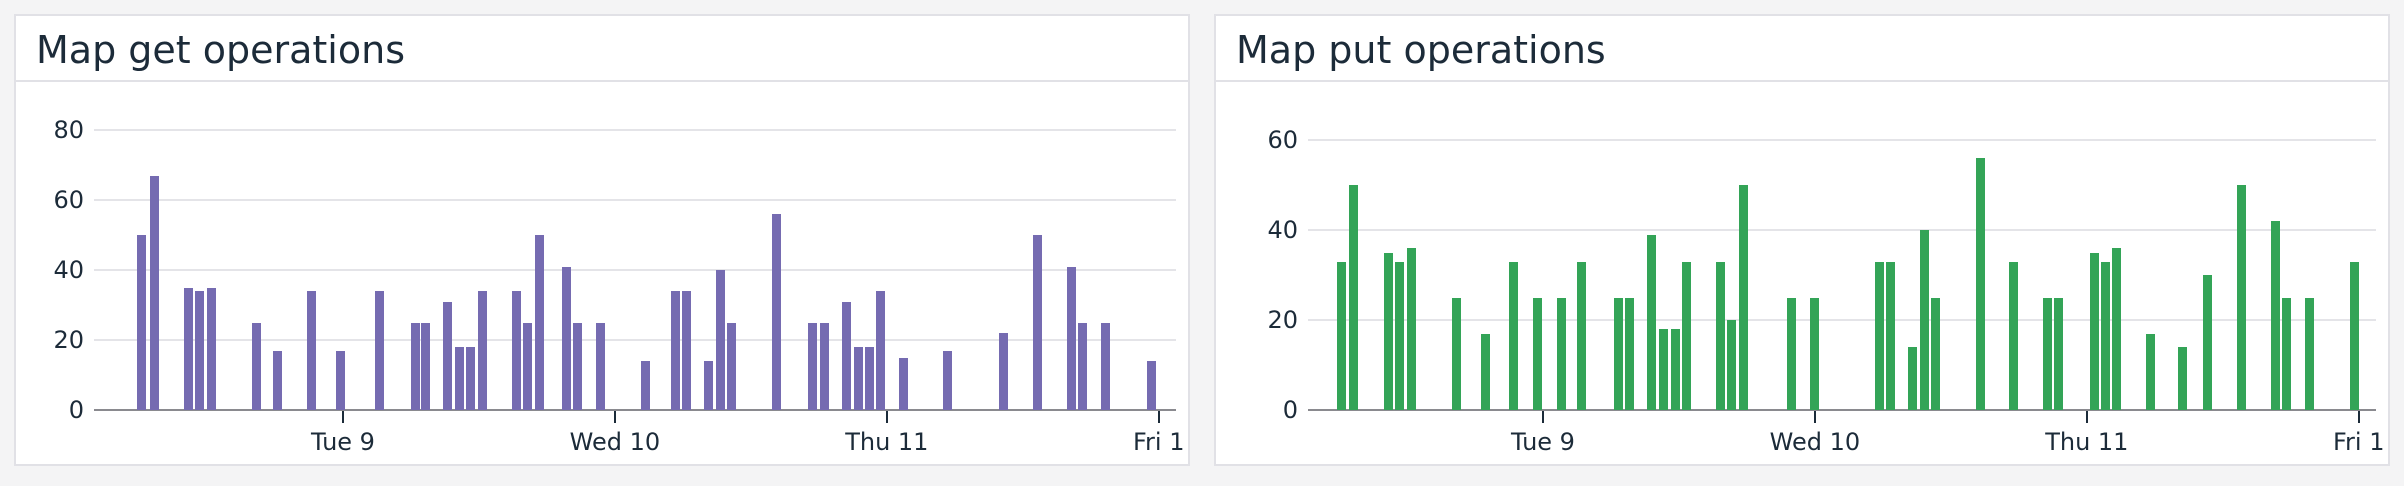 The width and height of the screenshot is (2404, 486). What do you see at coordinates (2087, 442) in the screenshot?
I see `x-axis-tick-label: Thu 11` at bounding box center [2087, 442].